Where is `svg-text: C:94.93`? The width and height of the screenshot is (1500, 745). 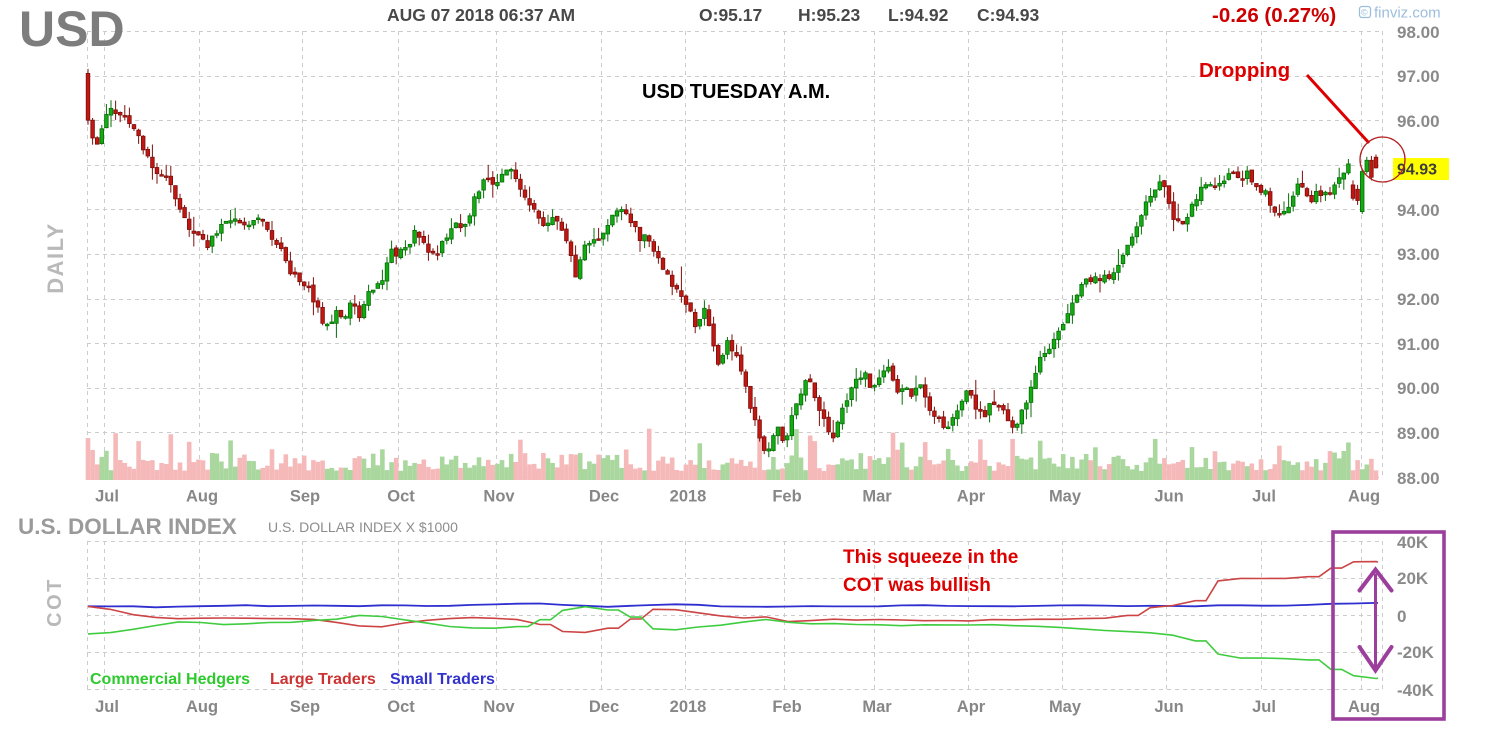
svg-text: C:94.93 is located at coordinates (1008, 15).